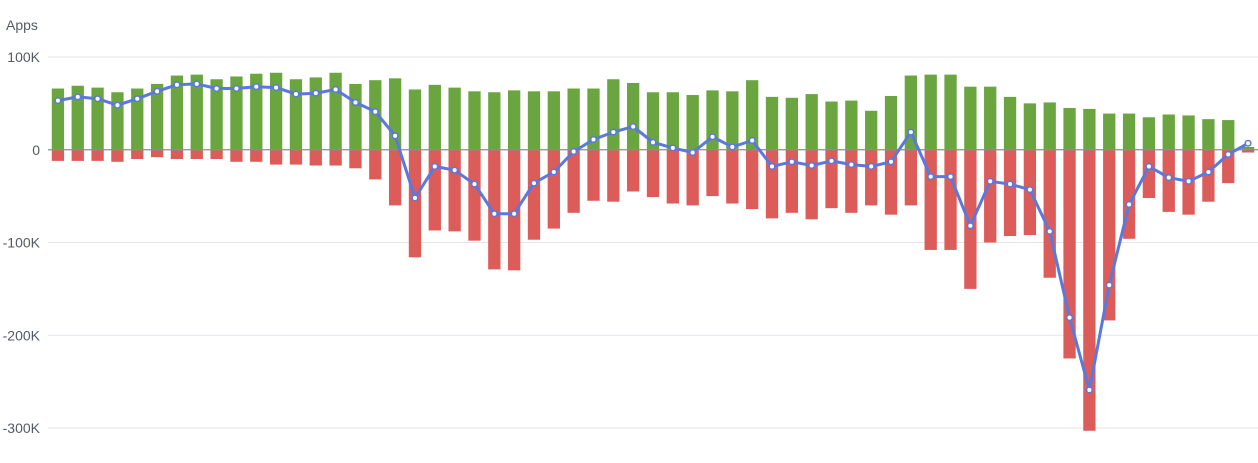  I want to click on y-tick-label: 100K, so click(23, 57).